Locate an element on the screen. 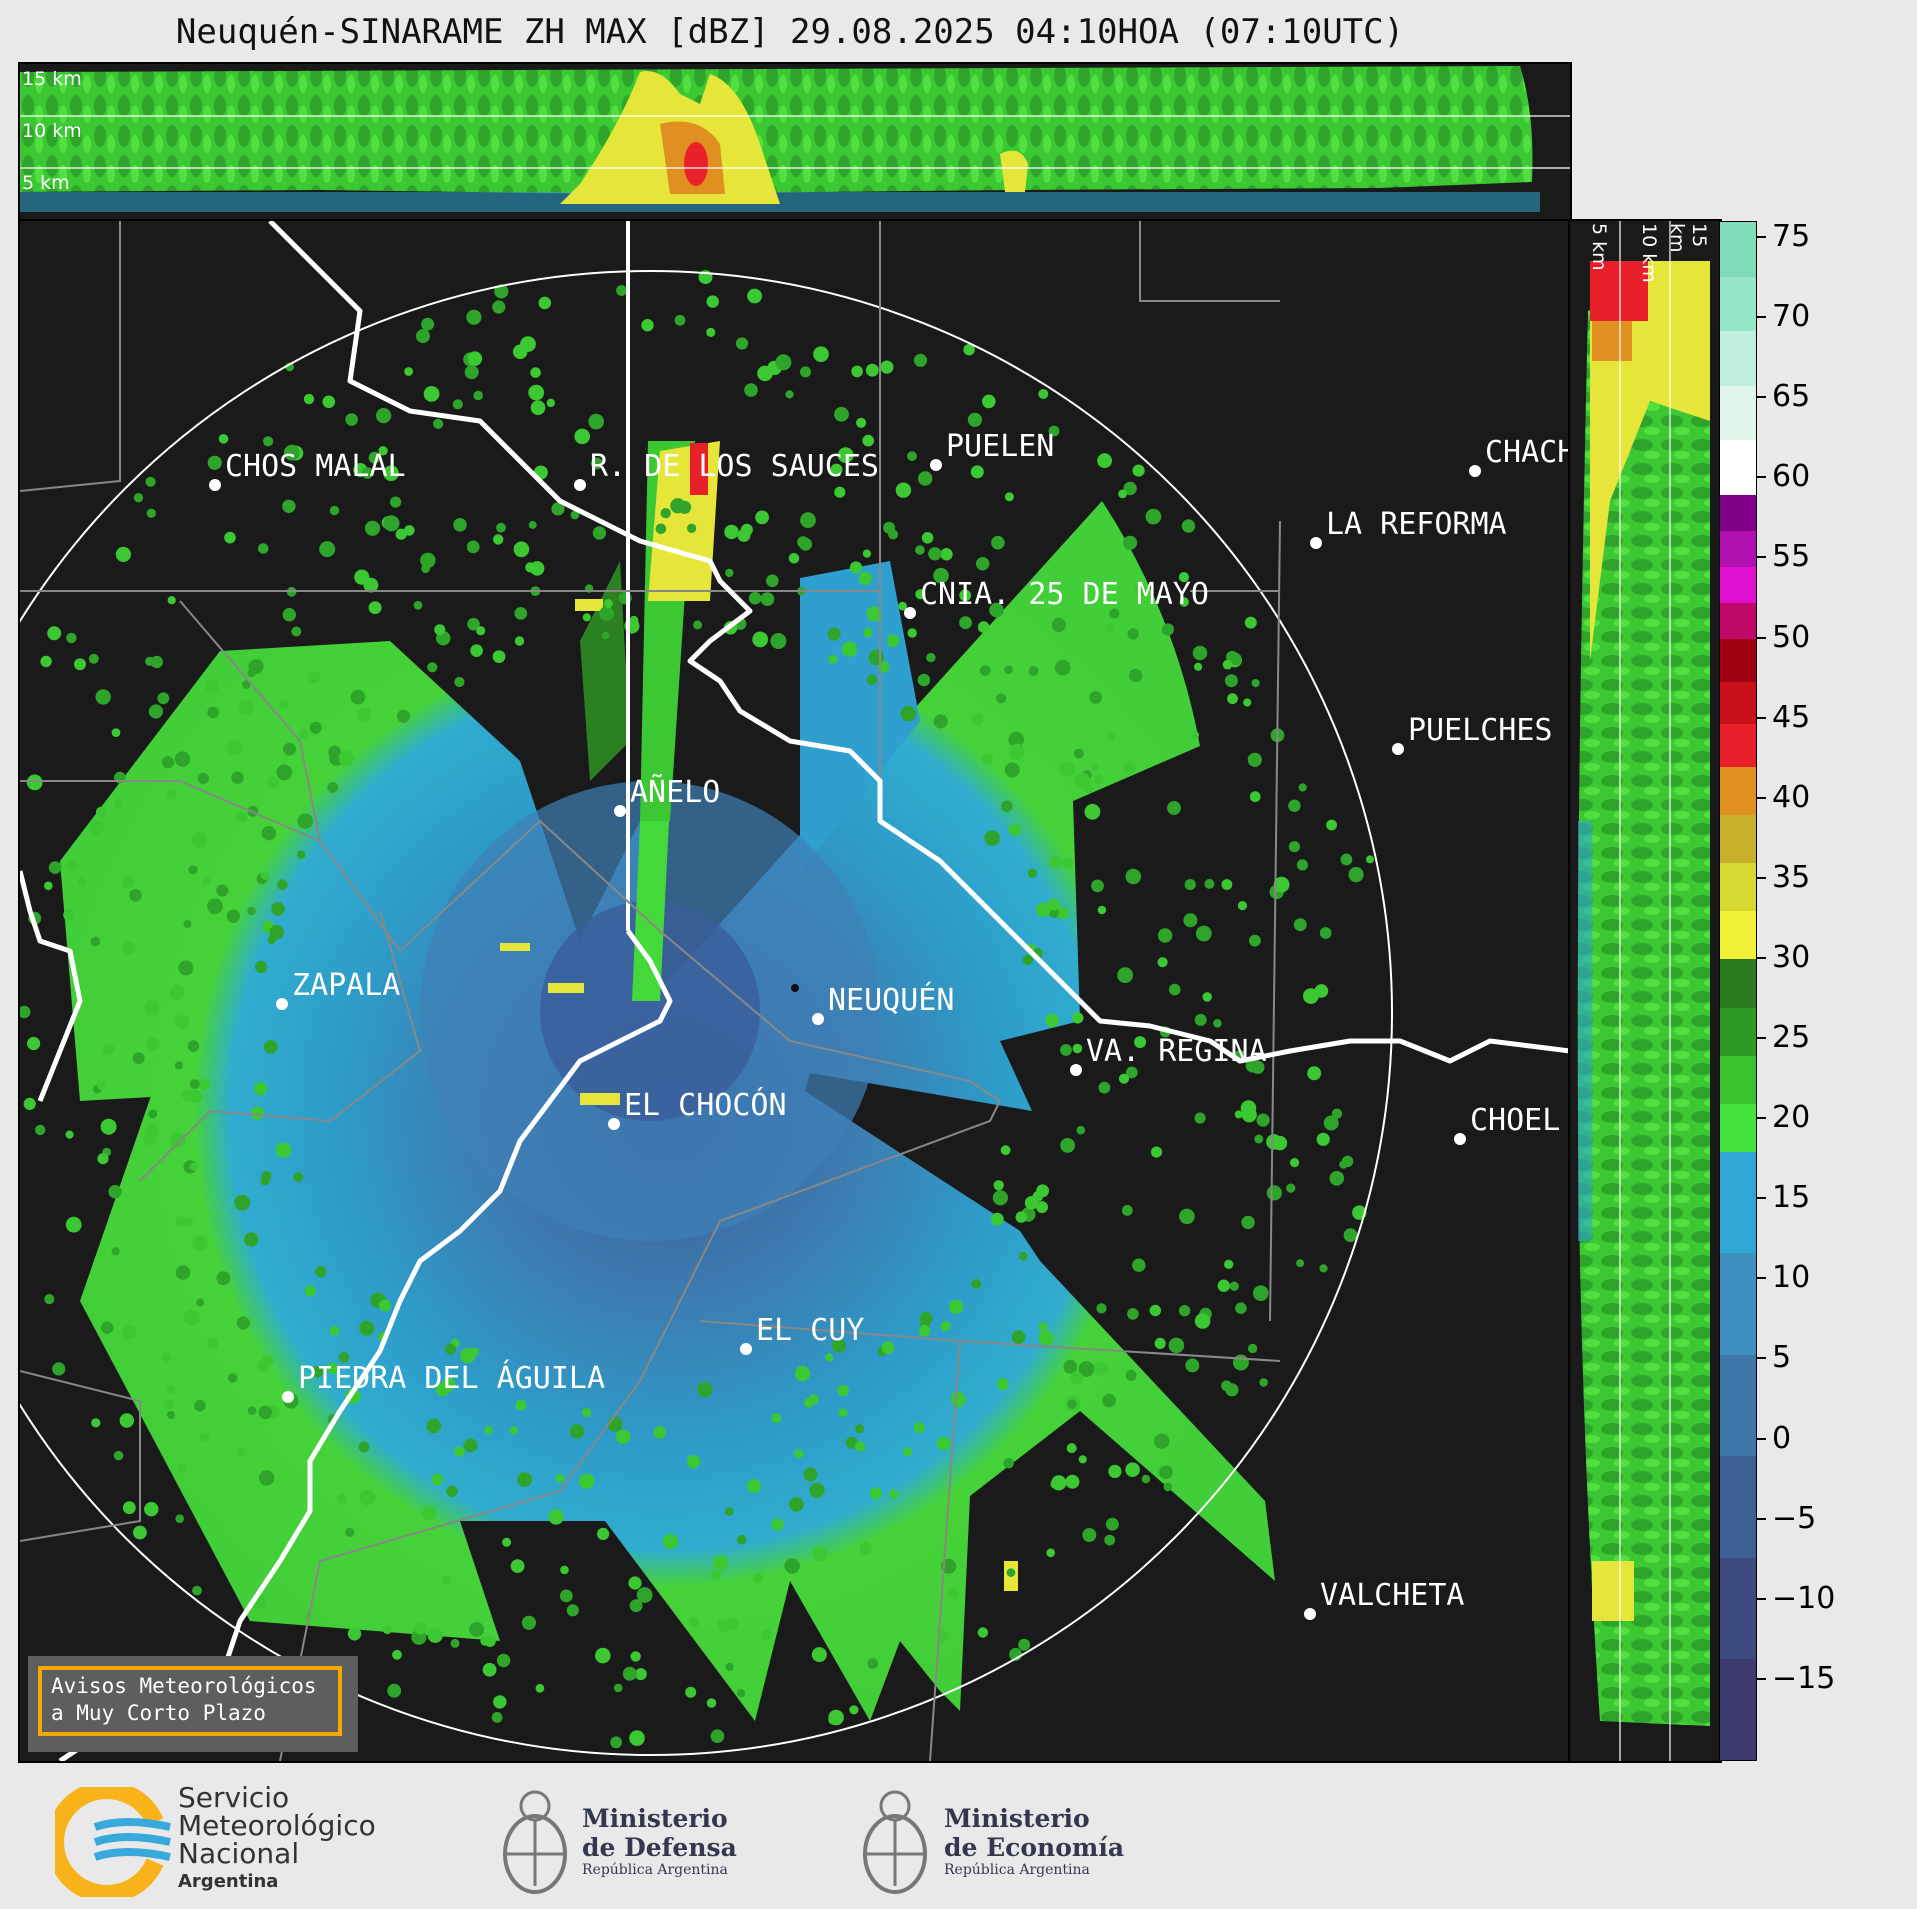 The width and height of the screenshot is (1917, 1909). svg-text: PUELCHES is located at coordinates (1480, 730).